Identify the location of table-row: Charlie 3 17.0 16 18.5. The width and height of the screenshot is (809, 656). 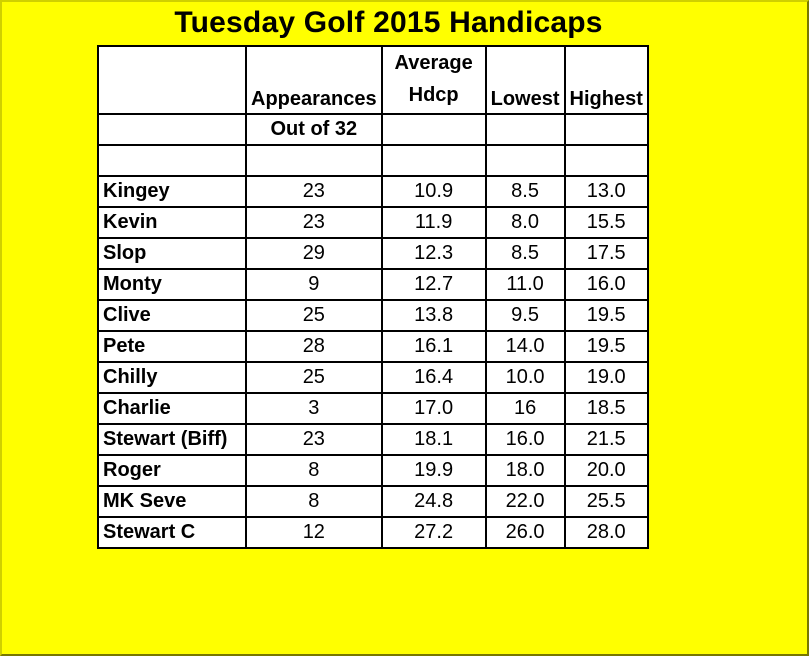
(373, 408).